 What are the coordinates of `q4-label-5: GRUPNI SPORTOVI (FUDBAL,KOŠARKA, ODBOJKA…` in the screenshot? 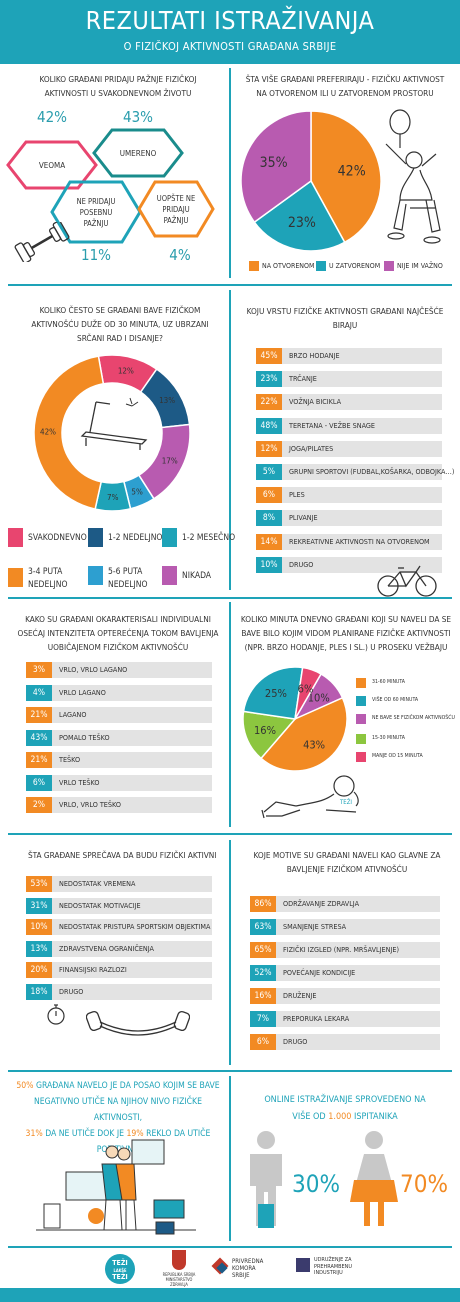 It's located at (372, 471).